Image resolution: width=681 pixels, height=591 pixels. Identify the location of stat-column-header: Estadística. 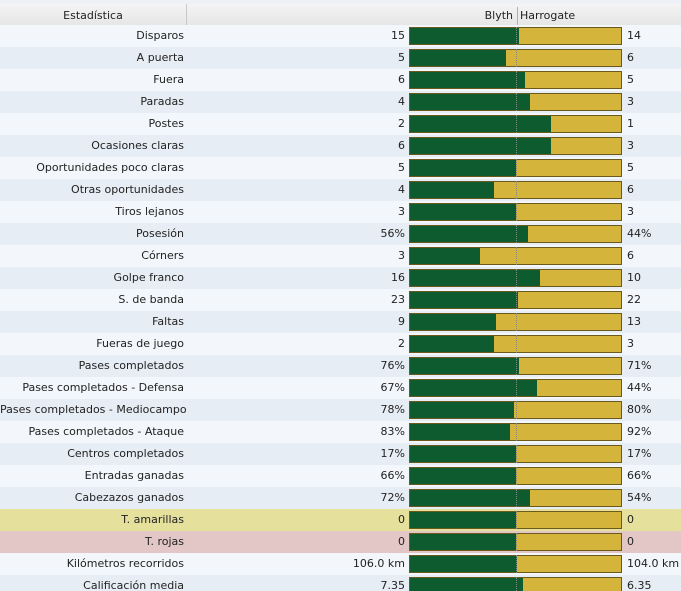
(93, 16).